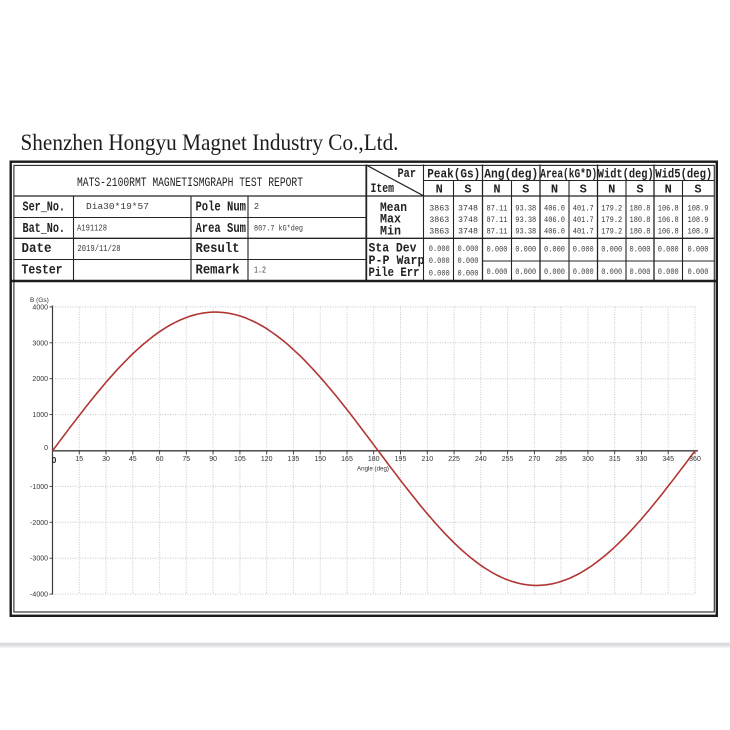  What do you see at coordinates (40, 379) in the screenshot?
I see `svg-text: 2000` at bounding box center [40, 379].